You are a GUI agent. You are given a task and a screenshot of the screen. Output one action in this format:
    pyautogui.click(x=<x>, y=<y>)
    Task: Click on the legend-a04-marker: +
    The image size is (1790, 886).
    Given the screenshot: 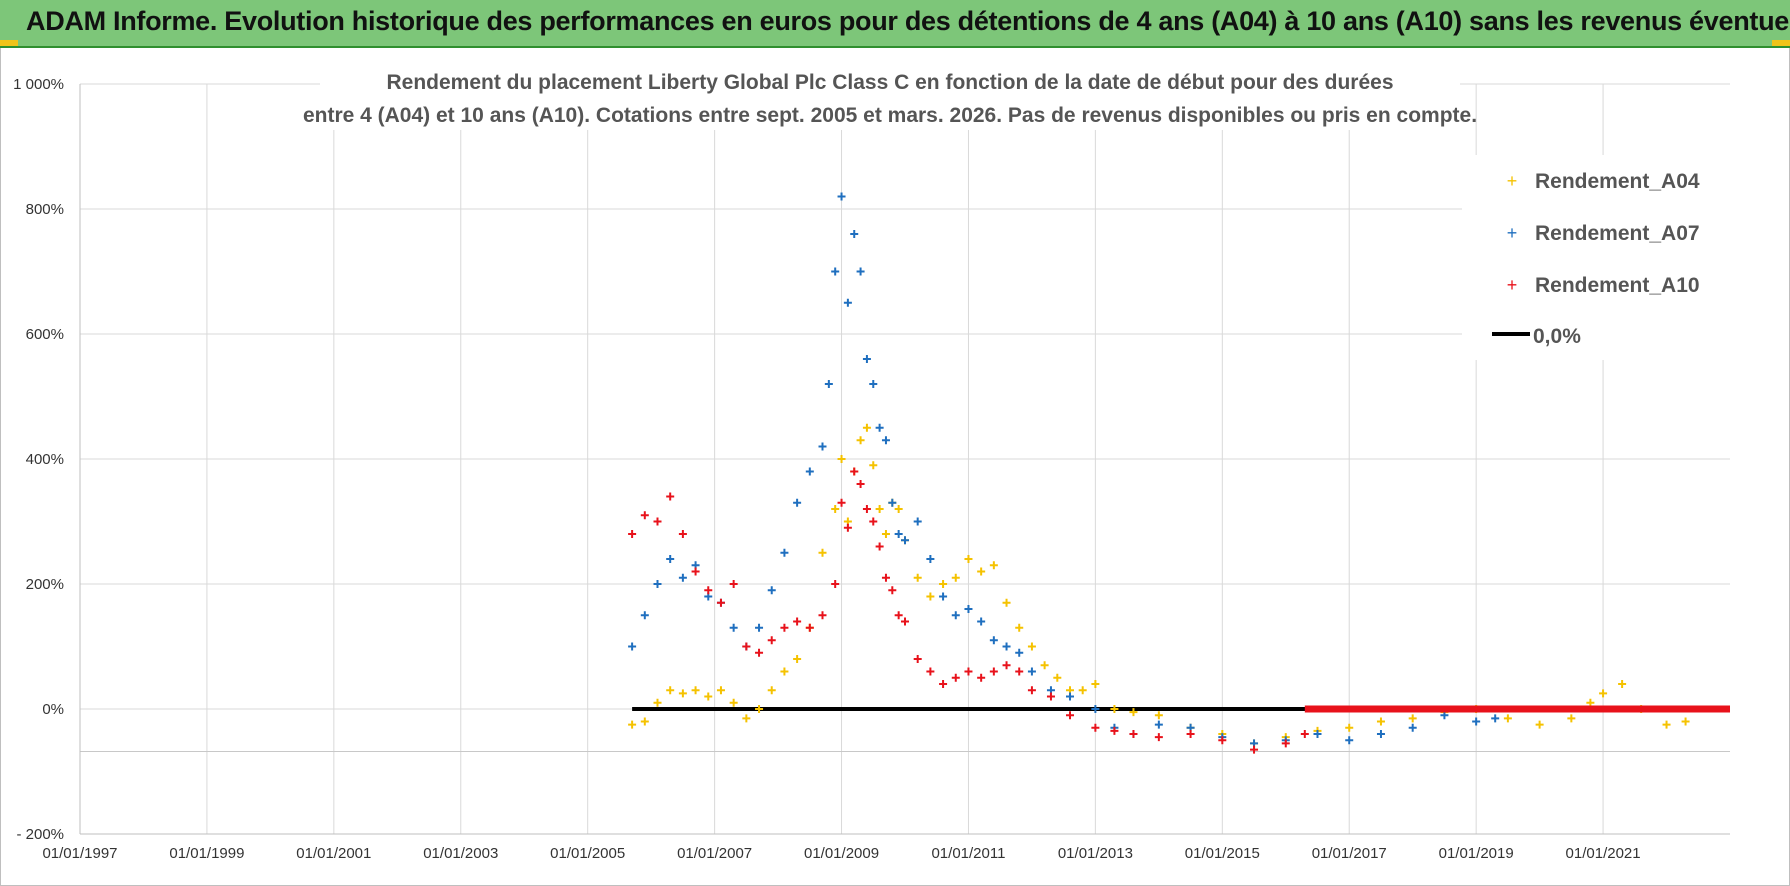 What is the action you would take?
    pyautogui.click(x=1512, y=181)
    